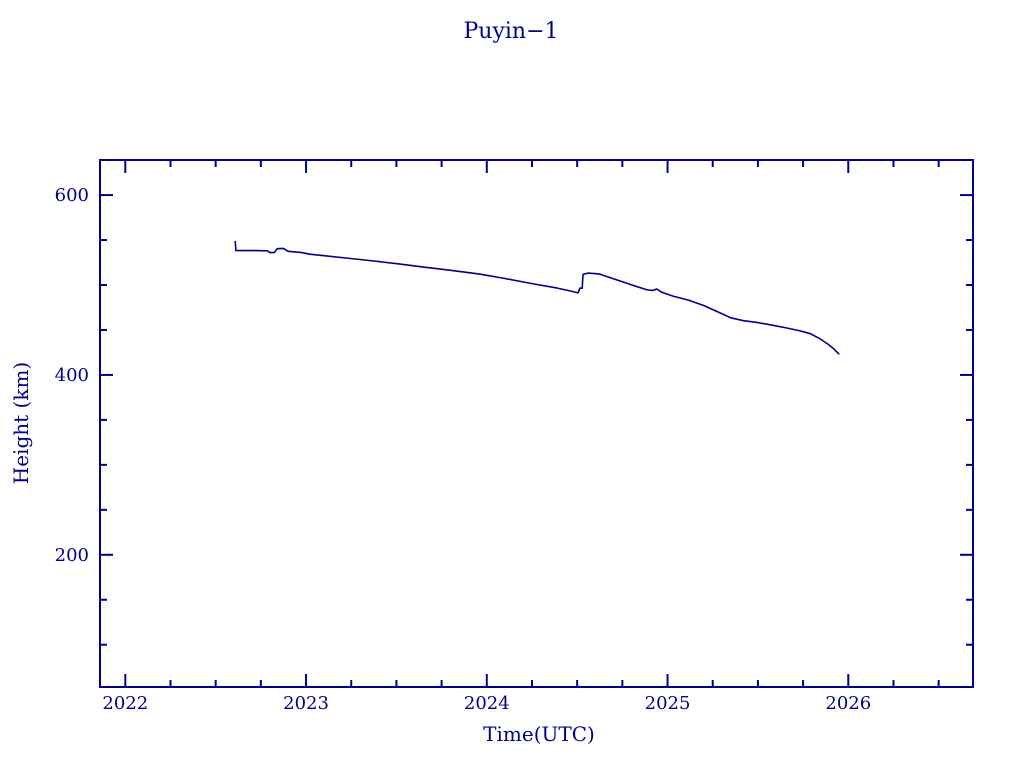 The height and width of the screenshot is (768, 1024). What do you see at coordinates (125, 703) in the screenshot?
I see `x-tick-label: 2022` at bounding box center [125, 703].